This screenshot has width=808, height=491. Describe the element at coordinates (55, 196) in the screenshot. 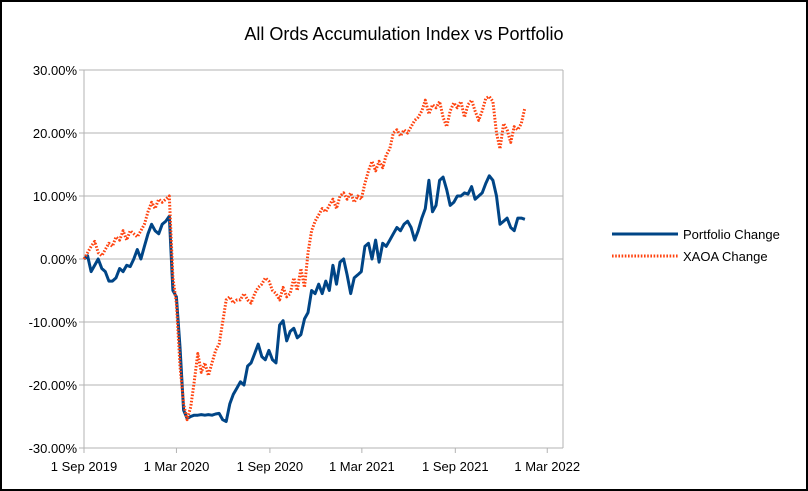

I see `y-tick-label: 10.00%` at that location.